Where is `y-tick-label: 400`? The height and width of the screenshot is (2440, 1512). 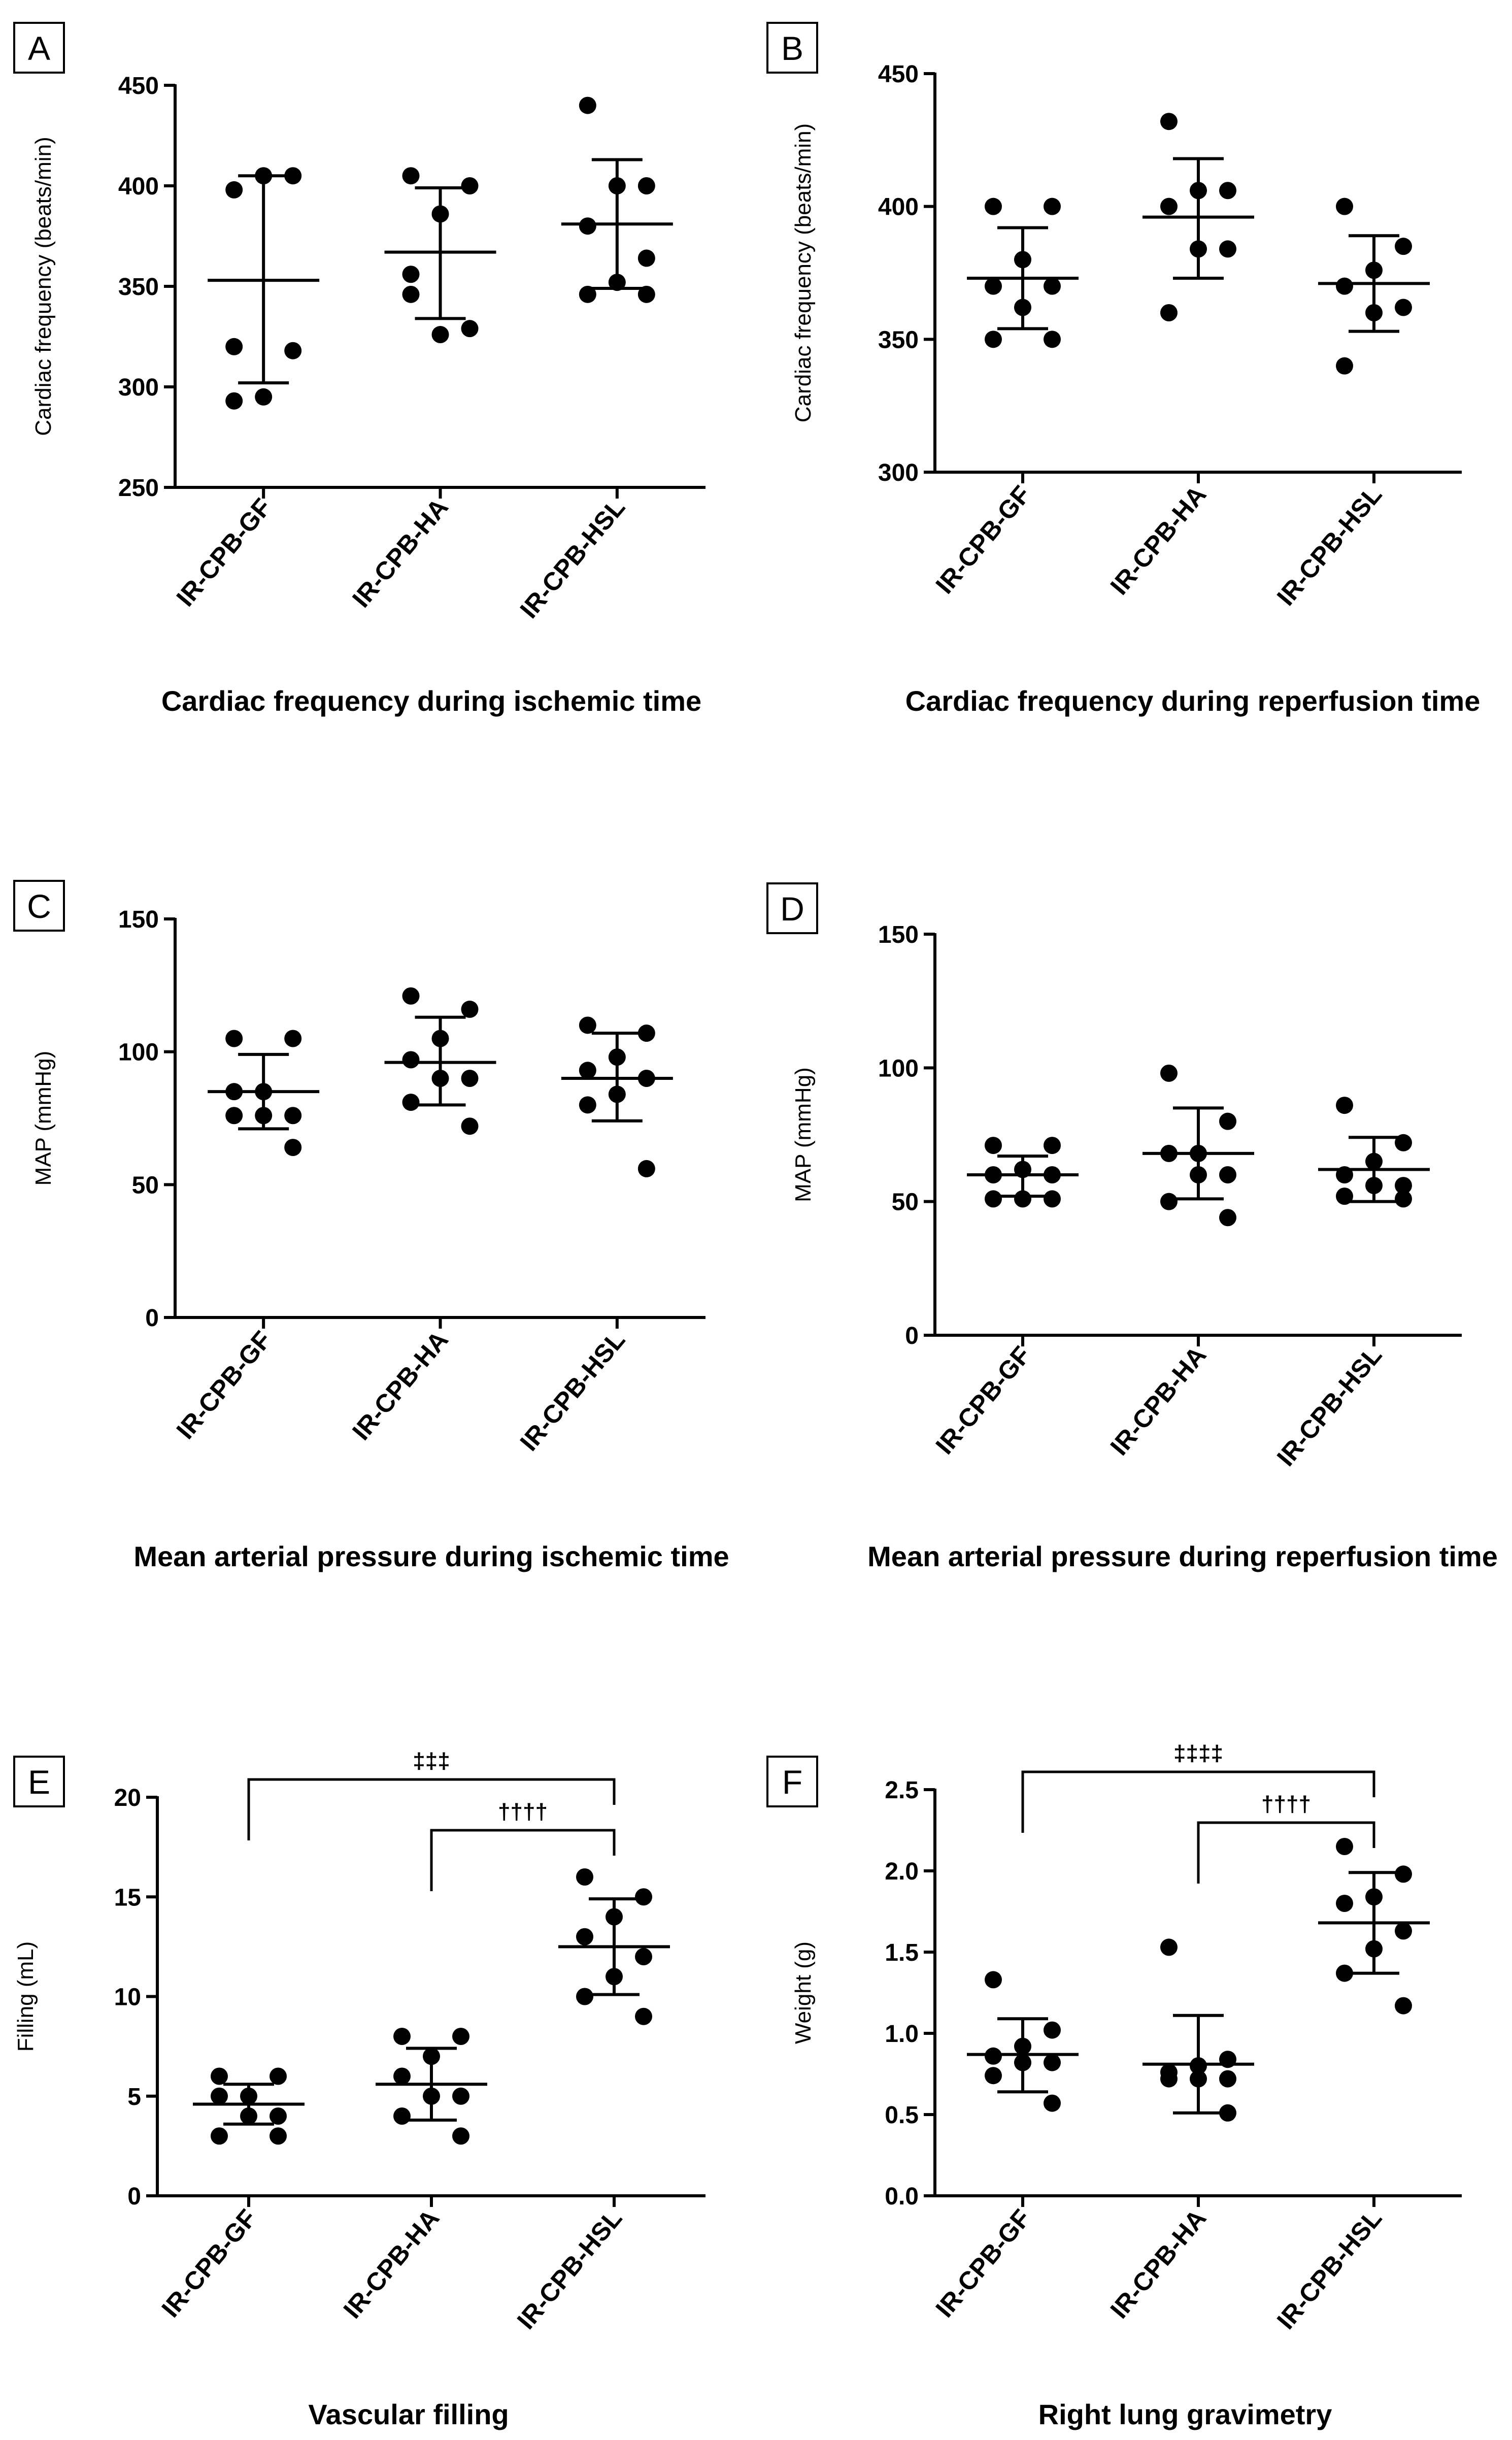
y-tick-label: 400 is located at coordinates (138, 186).